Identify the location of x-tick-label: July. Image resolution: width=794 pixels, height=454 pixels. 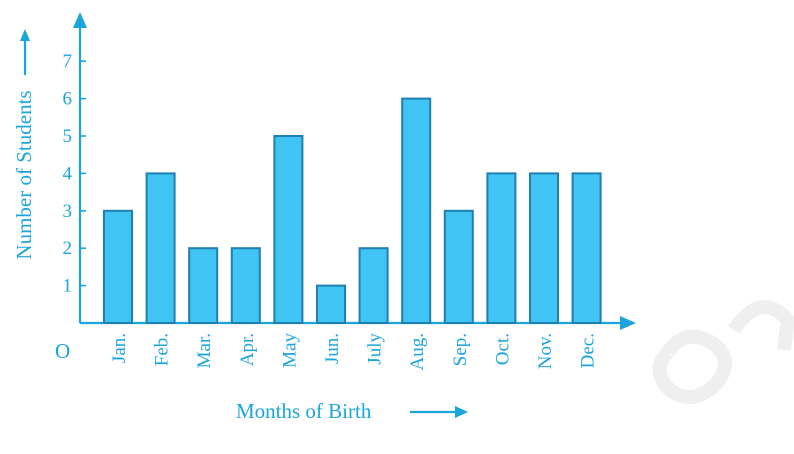
(375, 349).